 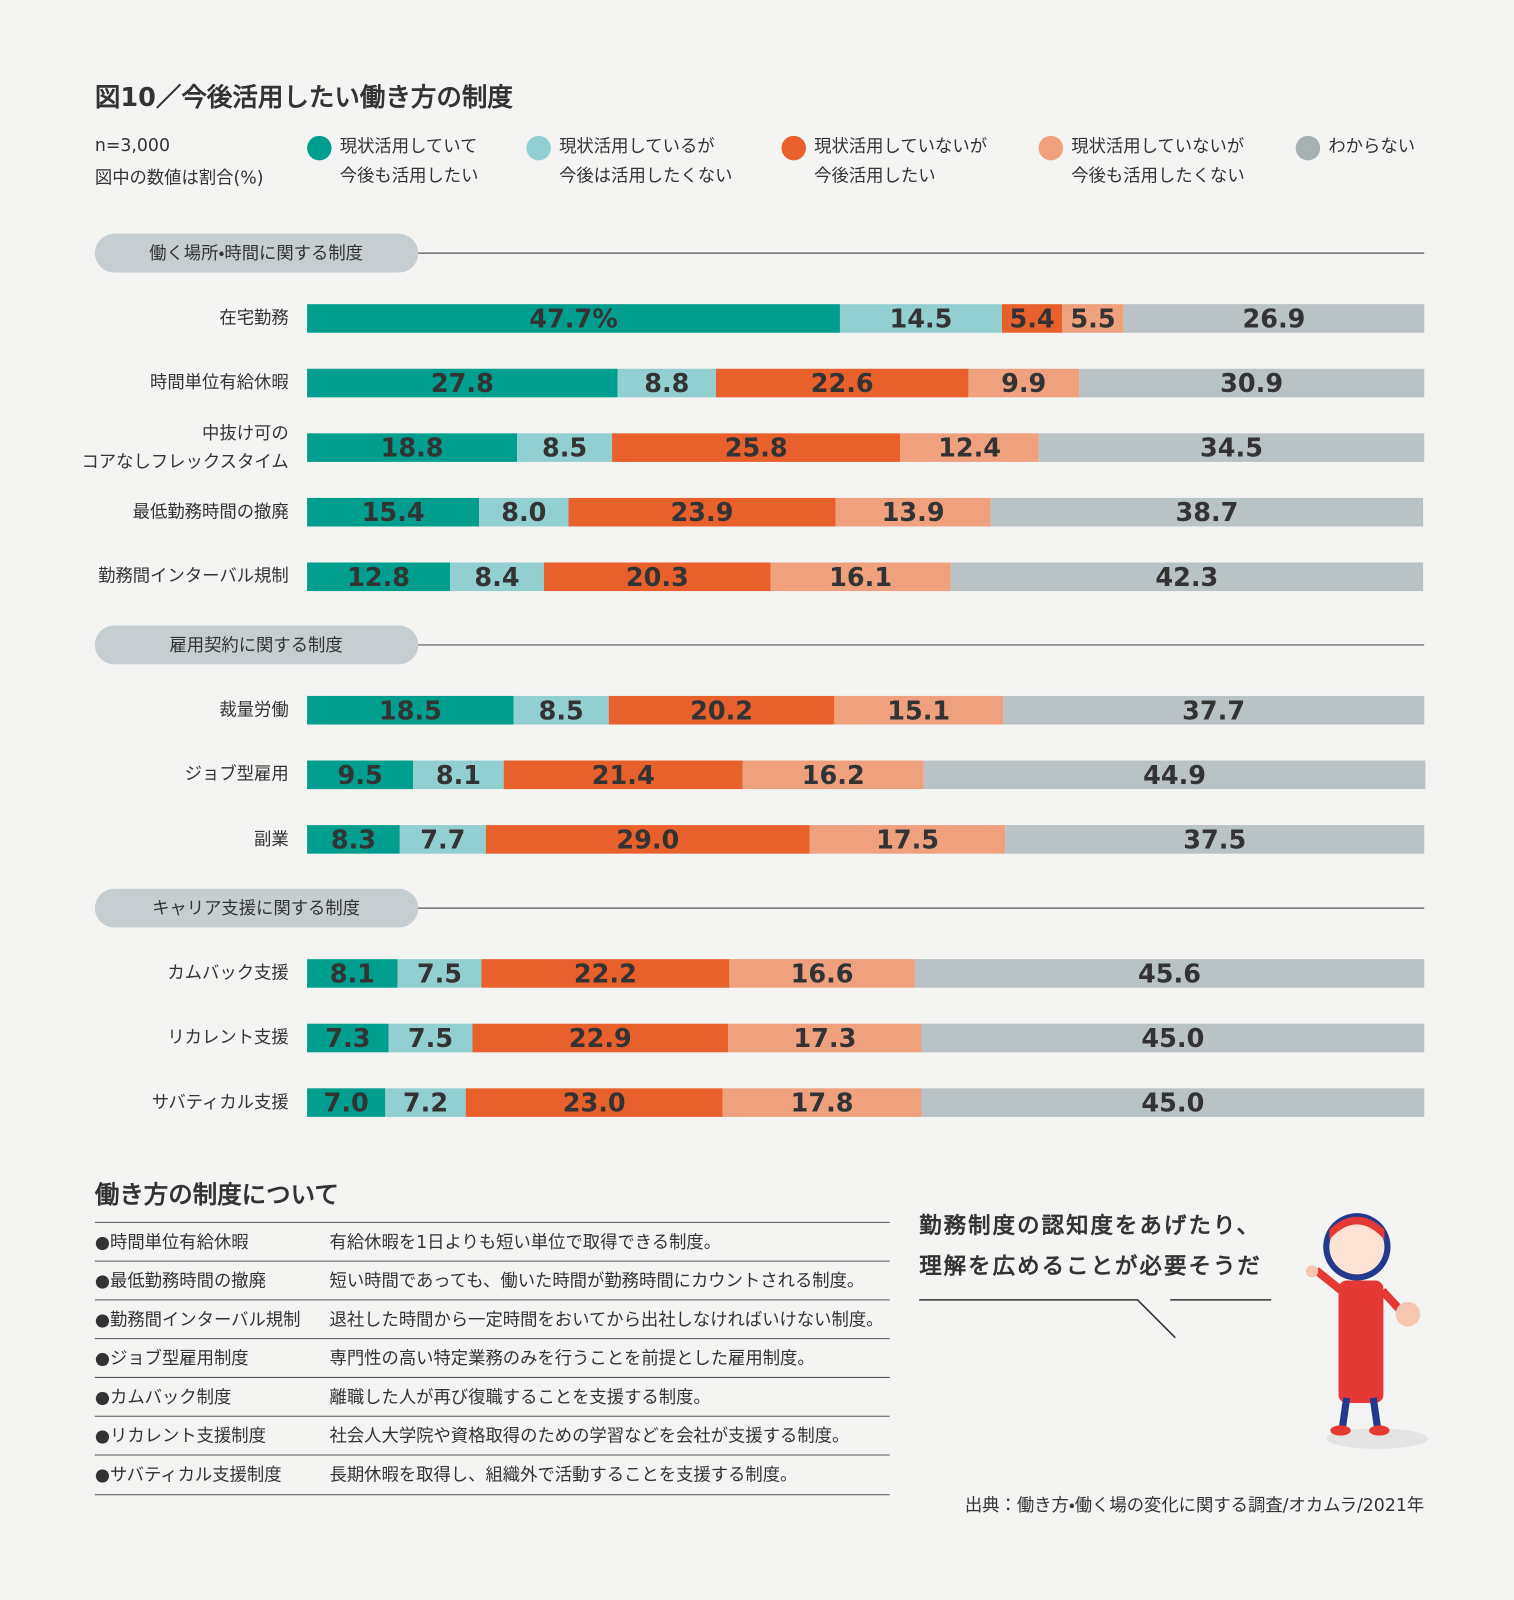 I want to click on legend-label: 現状活用していないが 今後も活用したくない, so click(x=1158, y=161).